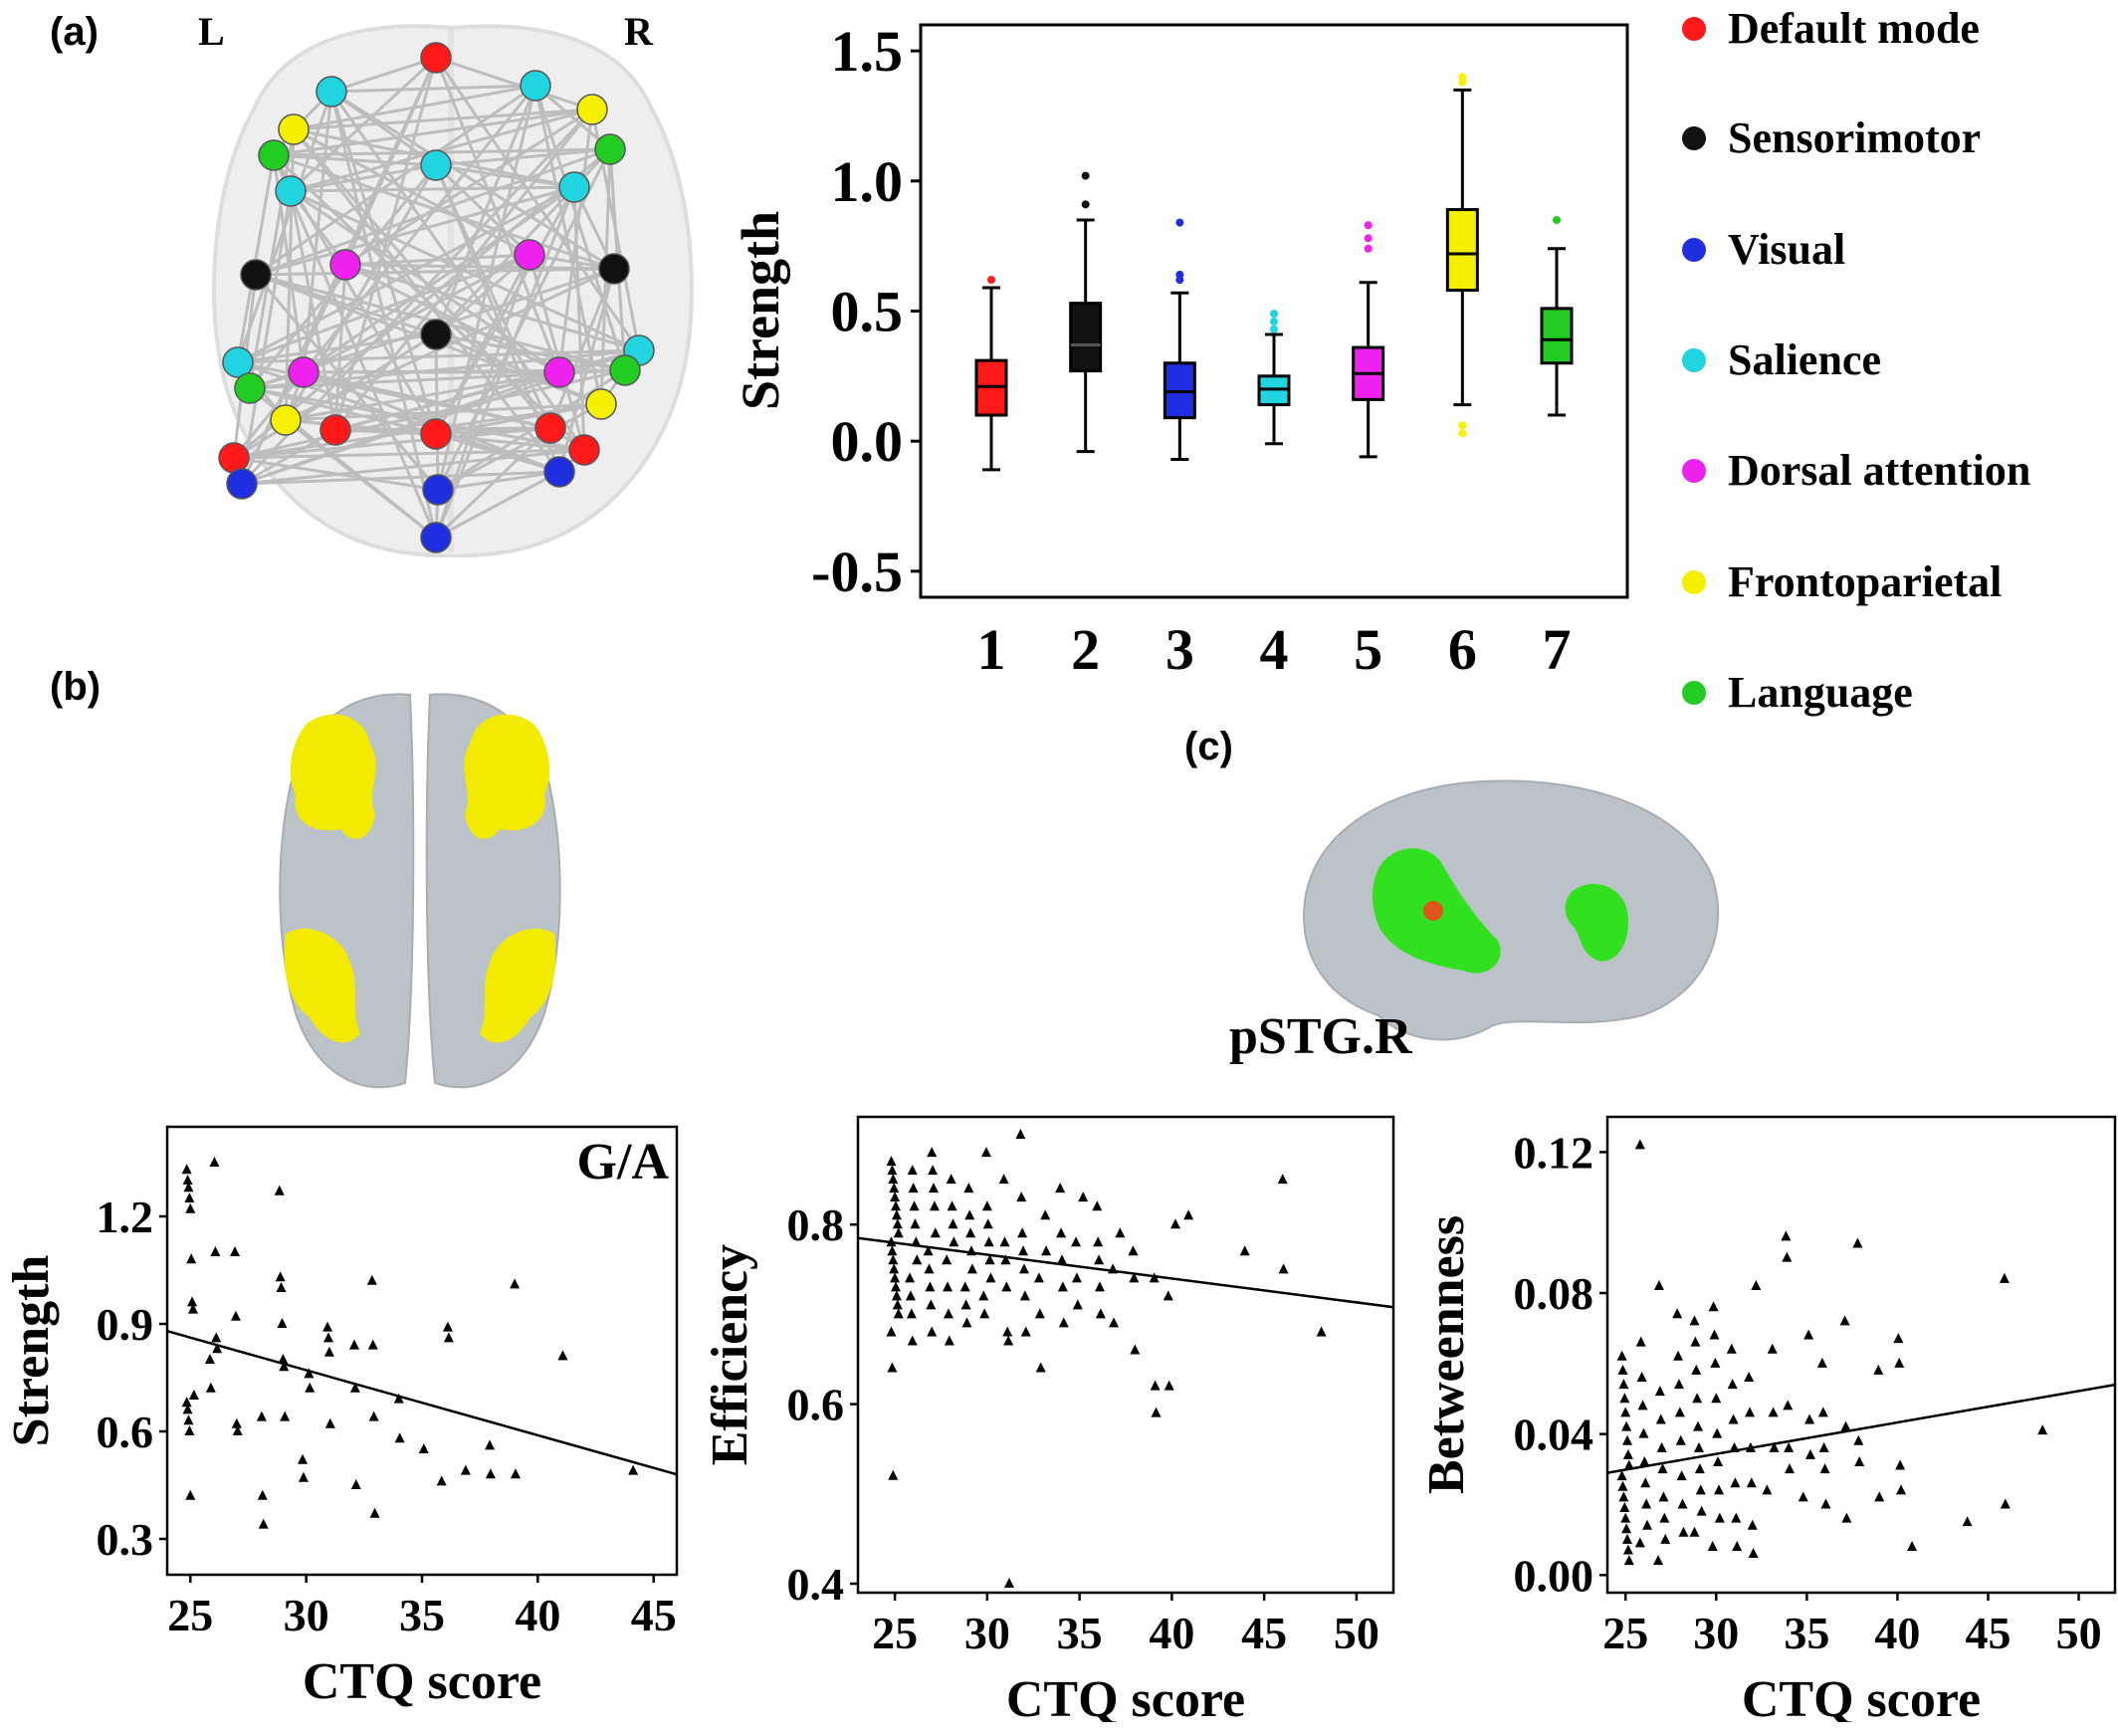 The image size is (2118, 1736). Describe the element at coordinates (1048, 1419) in the screenshot. I see `scatter-efficiency-vs-ctq: 0.4 0.6 0.8 25 30 35 40 45 50 CTQ score Efficiency` at that location.